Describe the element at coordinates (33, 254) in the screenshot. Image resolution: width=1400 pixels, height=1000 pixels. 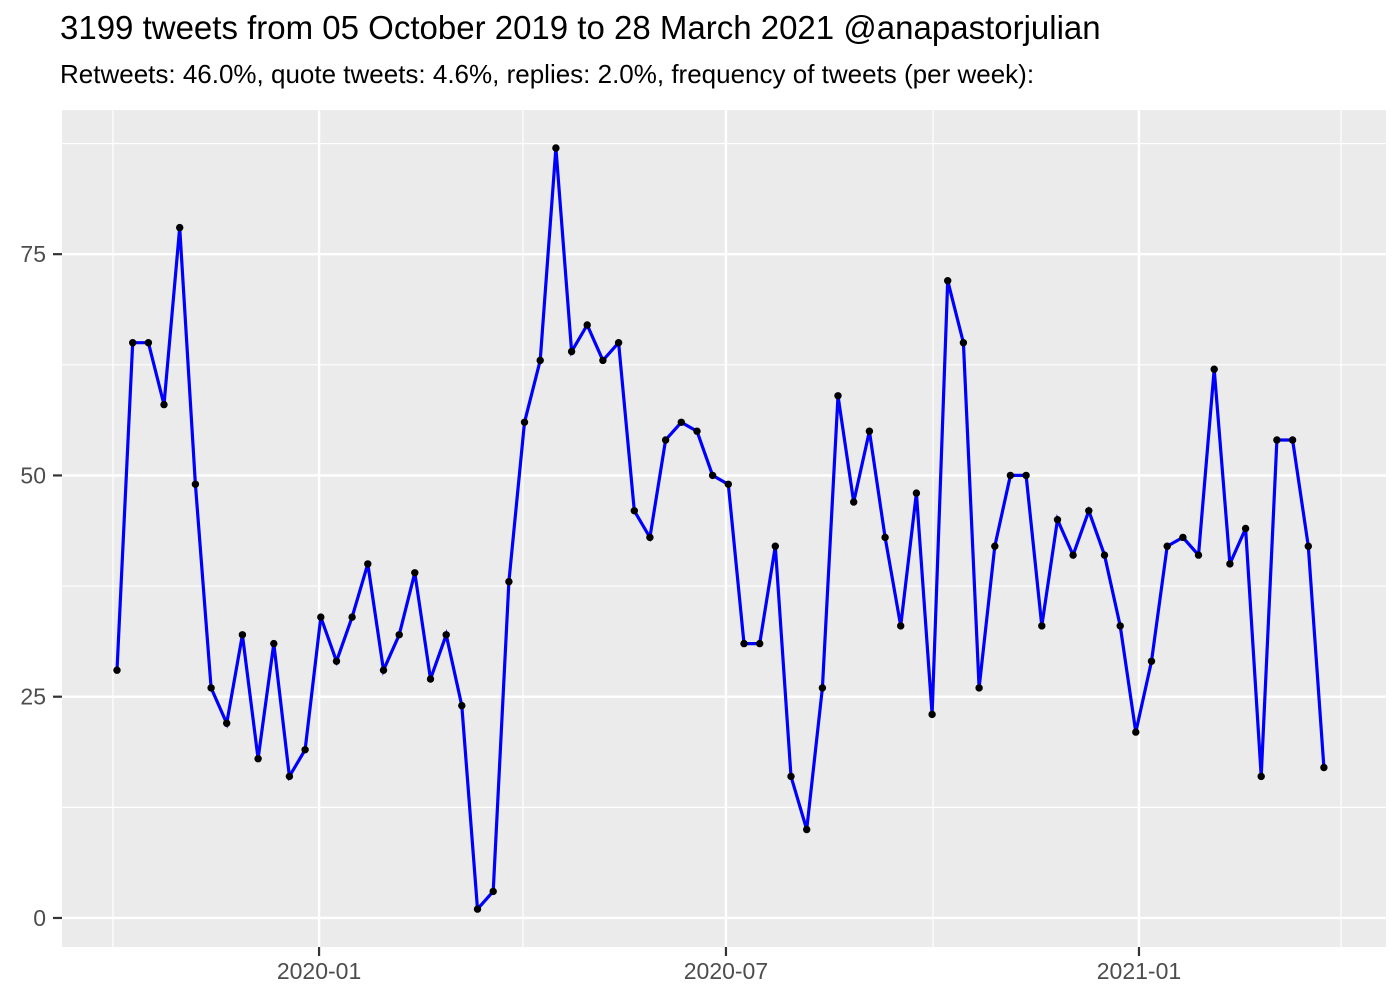
I see `y-axis-tick-label: 75` at that location.